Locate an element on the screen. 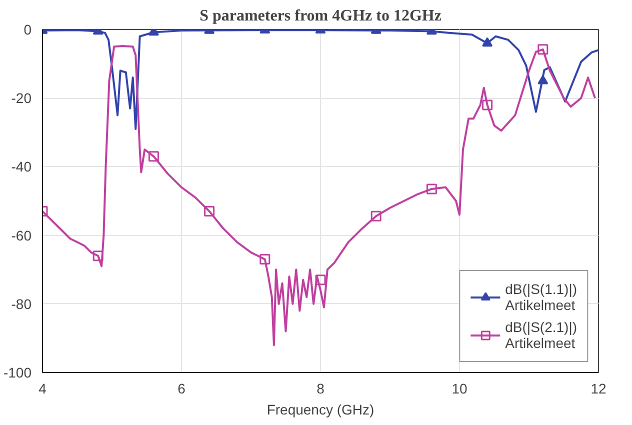  x-axis-title: Frequency (GHz) is located at coordinates (320, 410).